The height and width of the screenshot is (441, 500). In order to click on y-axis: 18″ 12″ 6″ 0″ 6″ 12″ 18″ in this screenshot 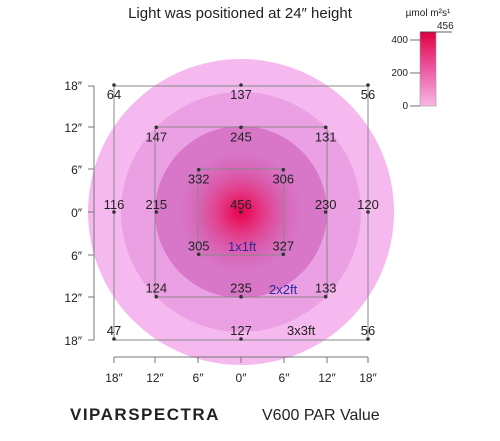, I will do `click(79, 213)`.